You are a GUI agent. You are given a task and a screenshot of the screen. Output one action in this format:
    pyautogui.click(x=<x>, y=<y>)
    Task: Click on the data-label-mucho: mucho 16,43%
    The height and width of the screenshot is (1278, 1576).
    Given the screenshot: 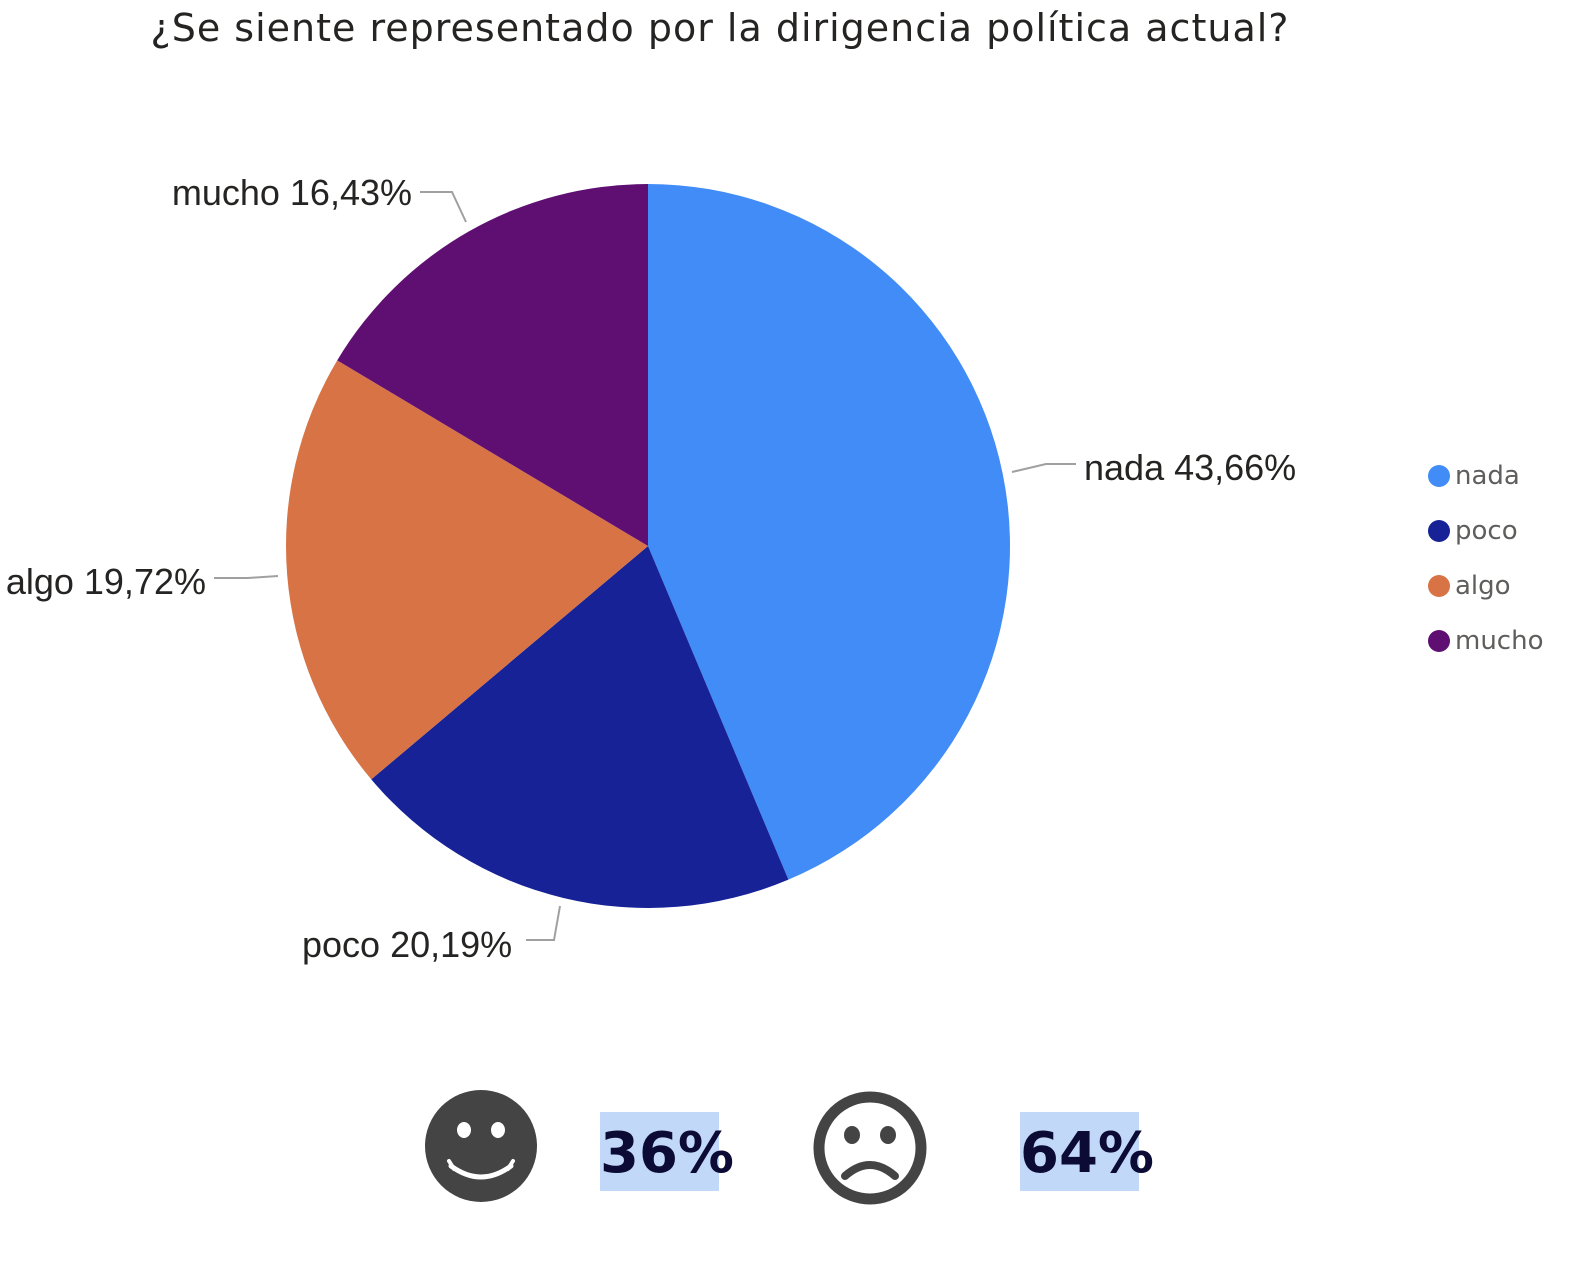 What is the action you would take?
    pyautogui.click(x=292, y=192)
    